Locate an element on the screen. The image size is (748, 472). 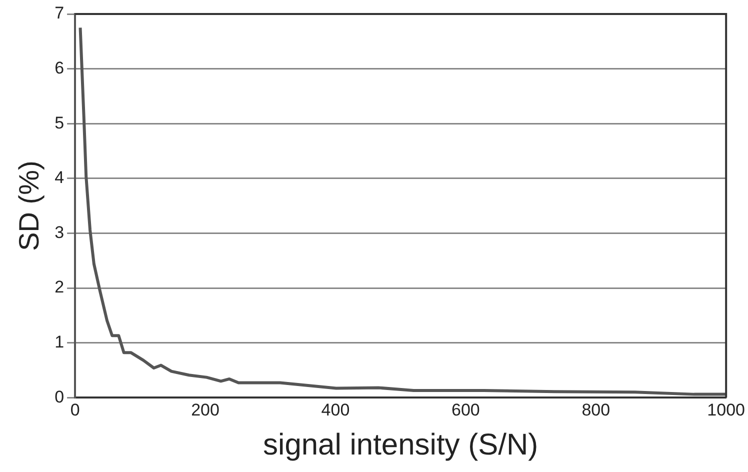
y-tick-label: 4 is located at coordinates (59, 178).